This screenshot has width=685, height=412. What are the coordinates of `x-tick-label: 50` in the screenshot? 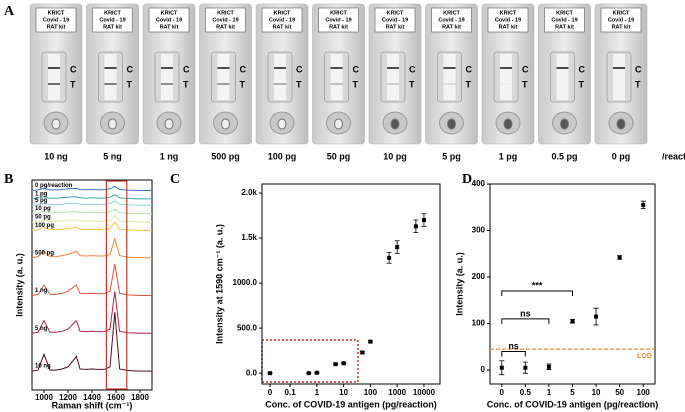 It's located at (619, 392).